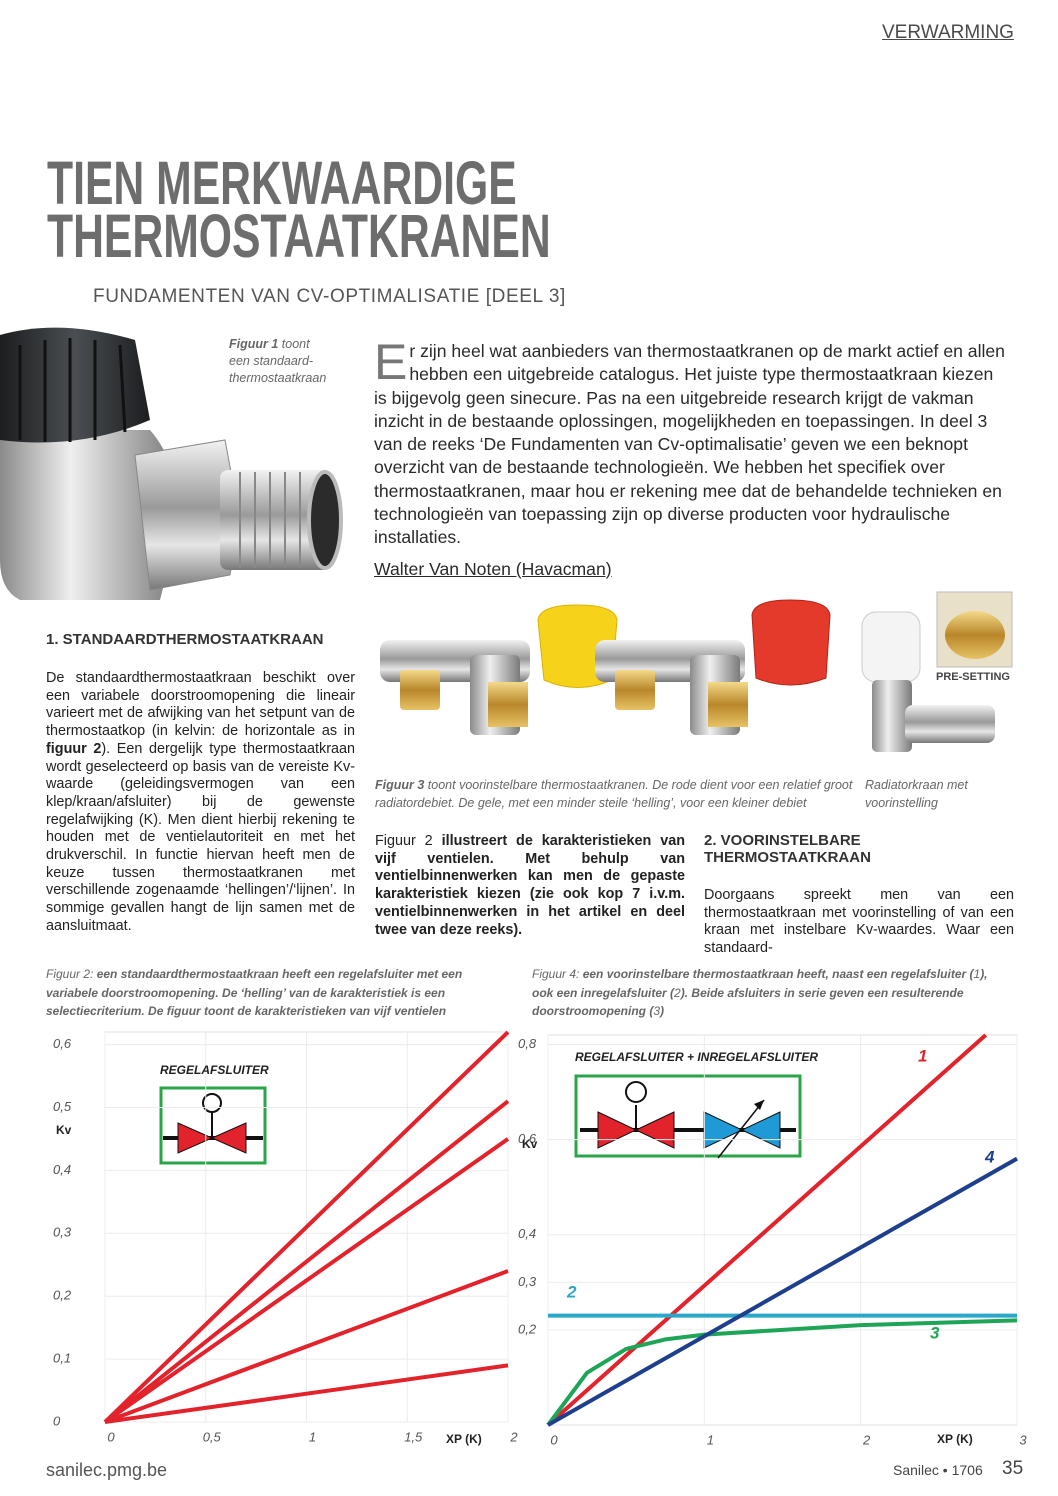  What do you see at coordinates (62, 1106) in the screenshot?
I see `y-tick-label: 0,5` at bounding box center [62, 1106].